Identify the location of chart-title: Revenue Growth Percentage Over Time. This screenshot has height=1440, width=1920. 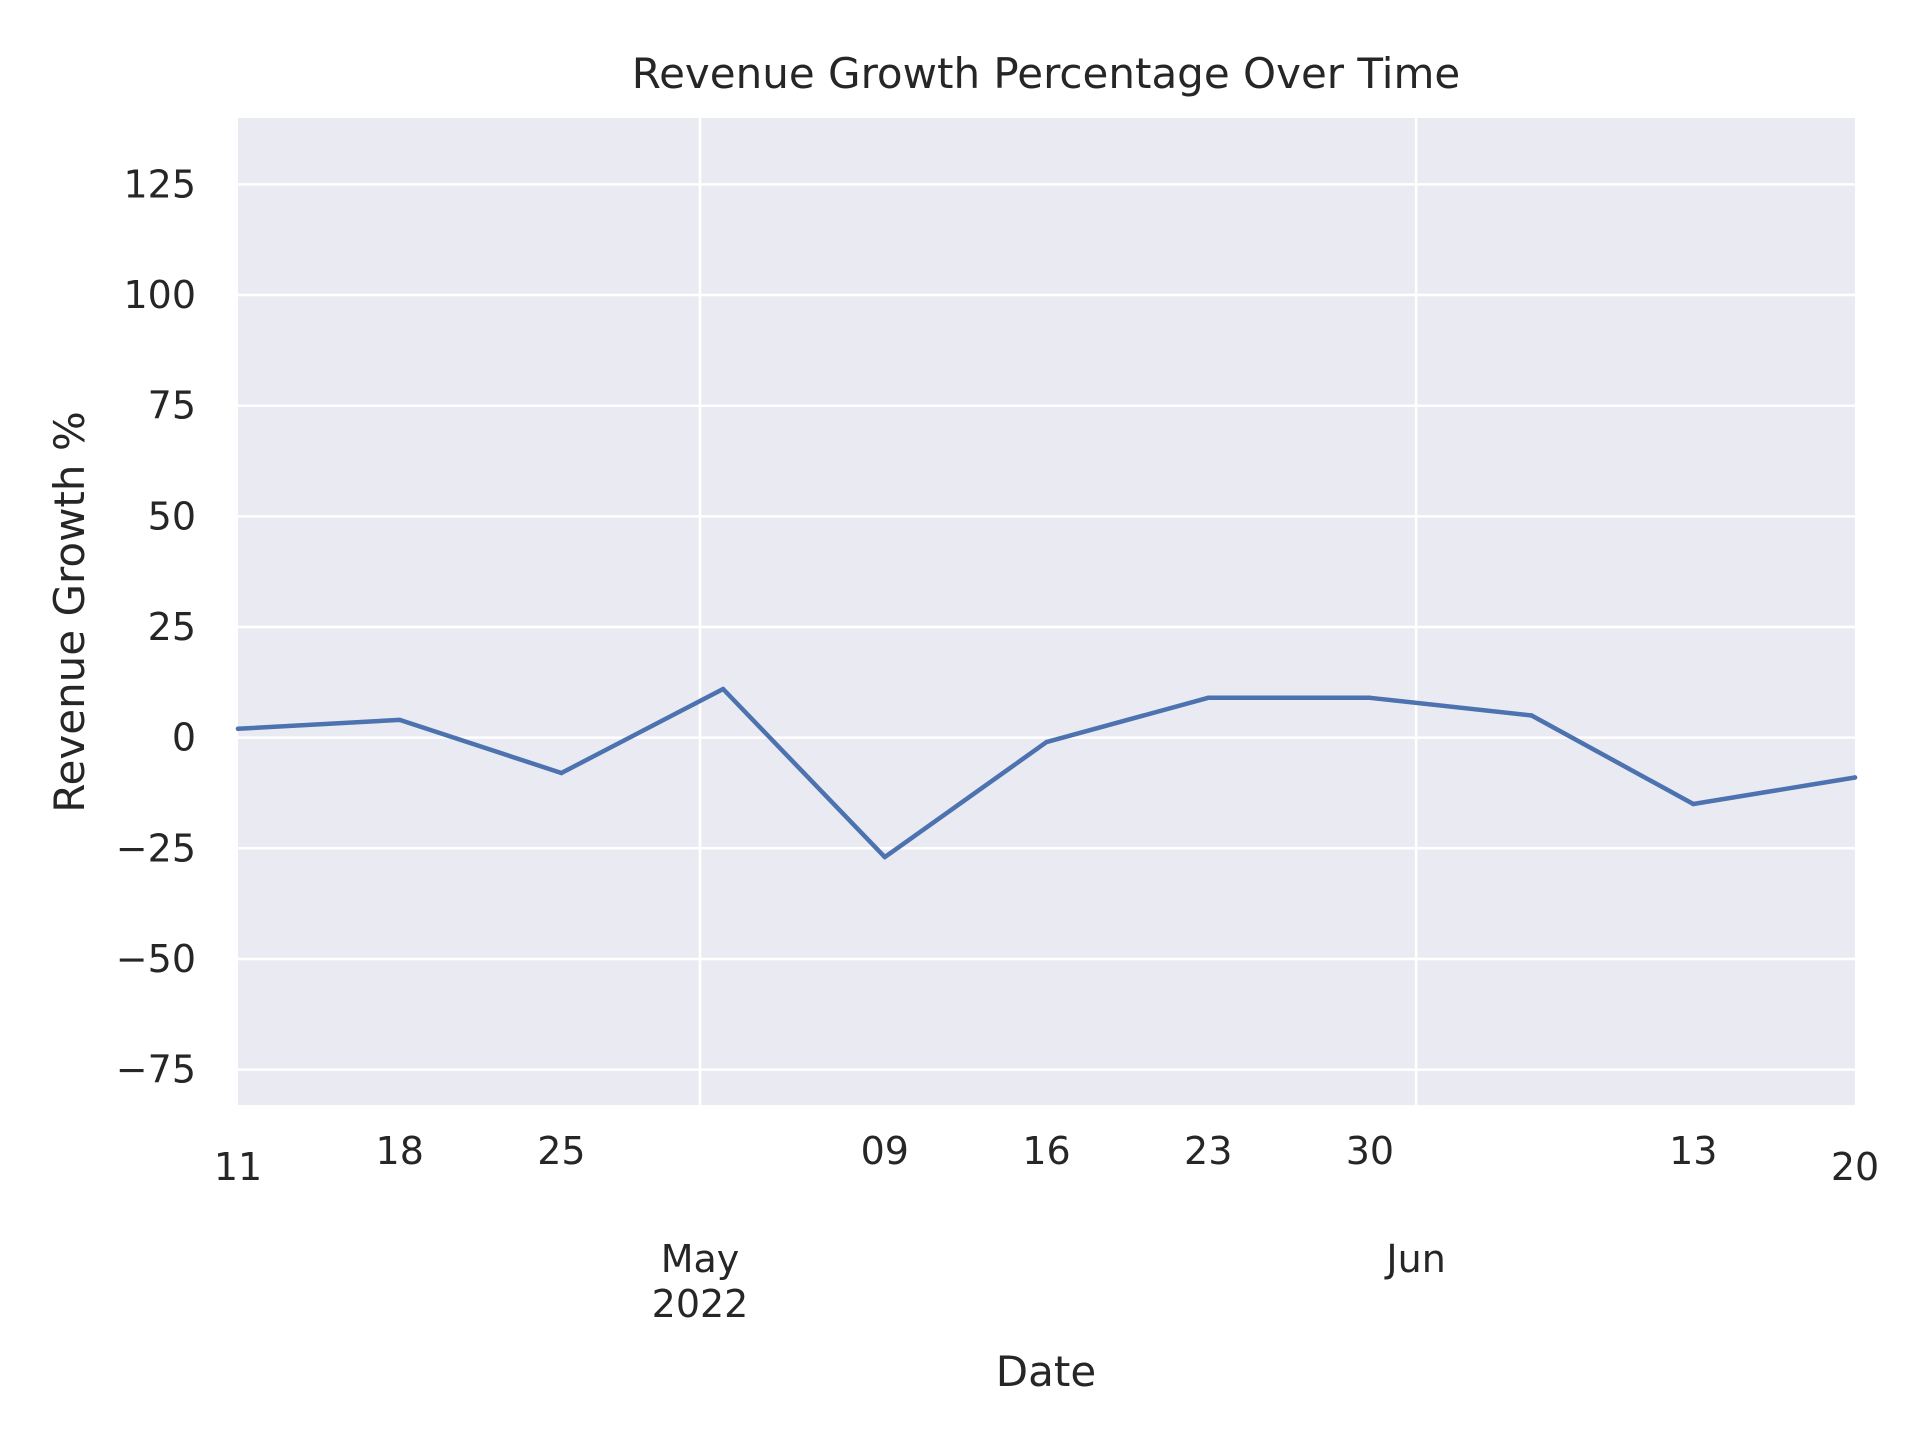
(1046, 73).